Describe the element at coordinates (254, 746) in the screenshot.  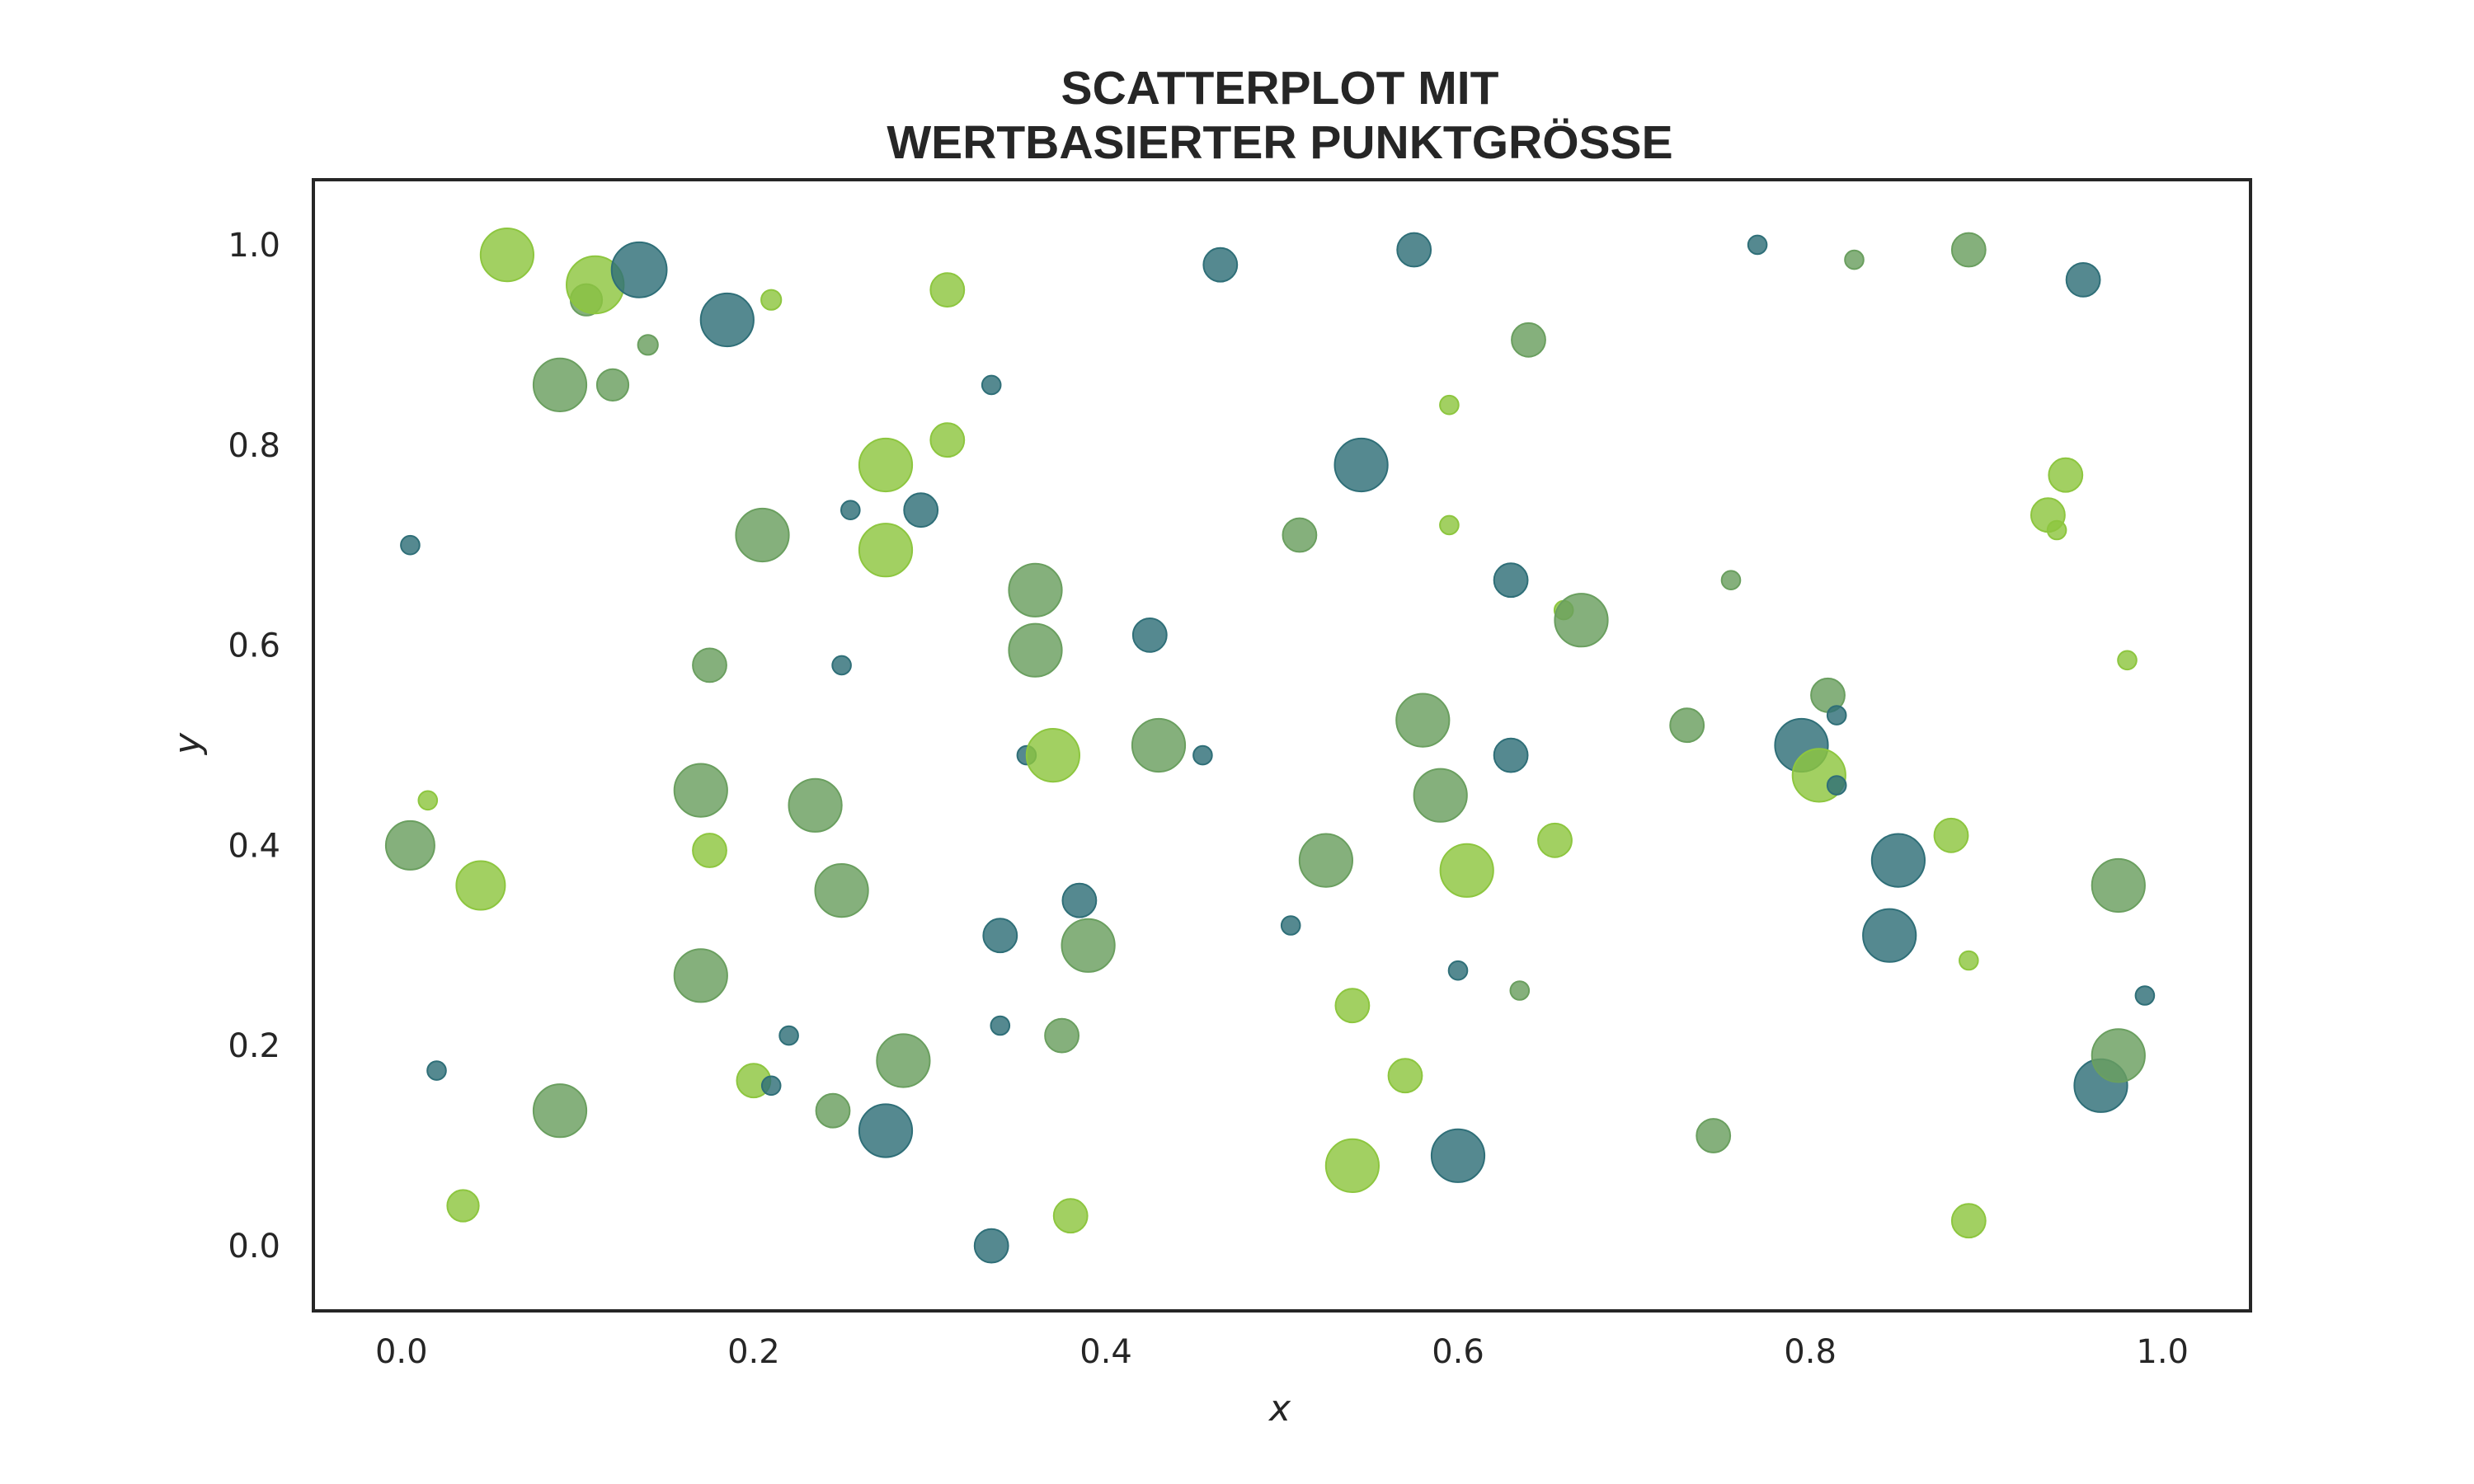
I see `y-tick-labels: 0.0 0.2 0.4 0.6 0.8 1.0` at that location.